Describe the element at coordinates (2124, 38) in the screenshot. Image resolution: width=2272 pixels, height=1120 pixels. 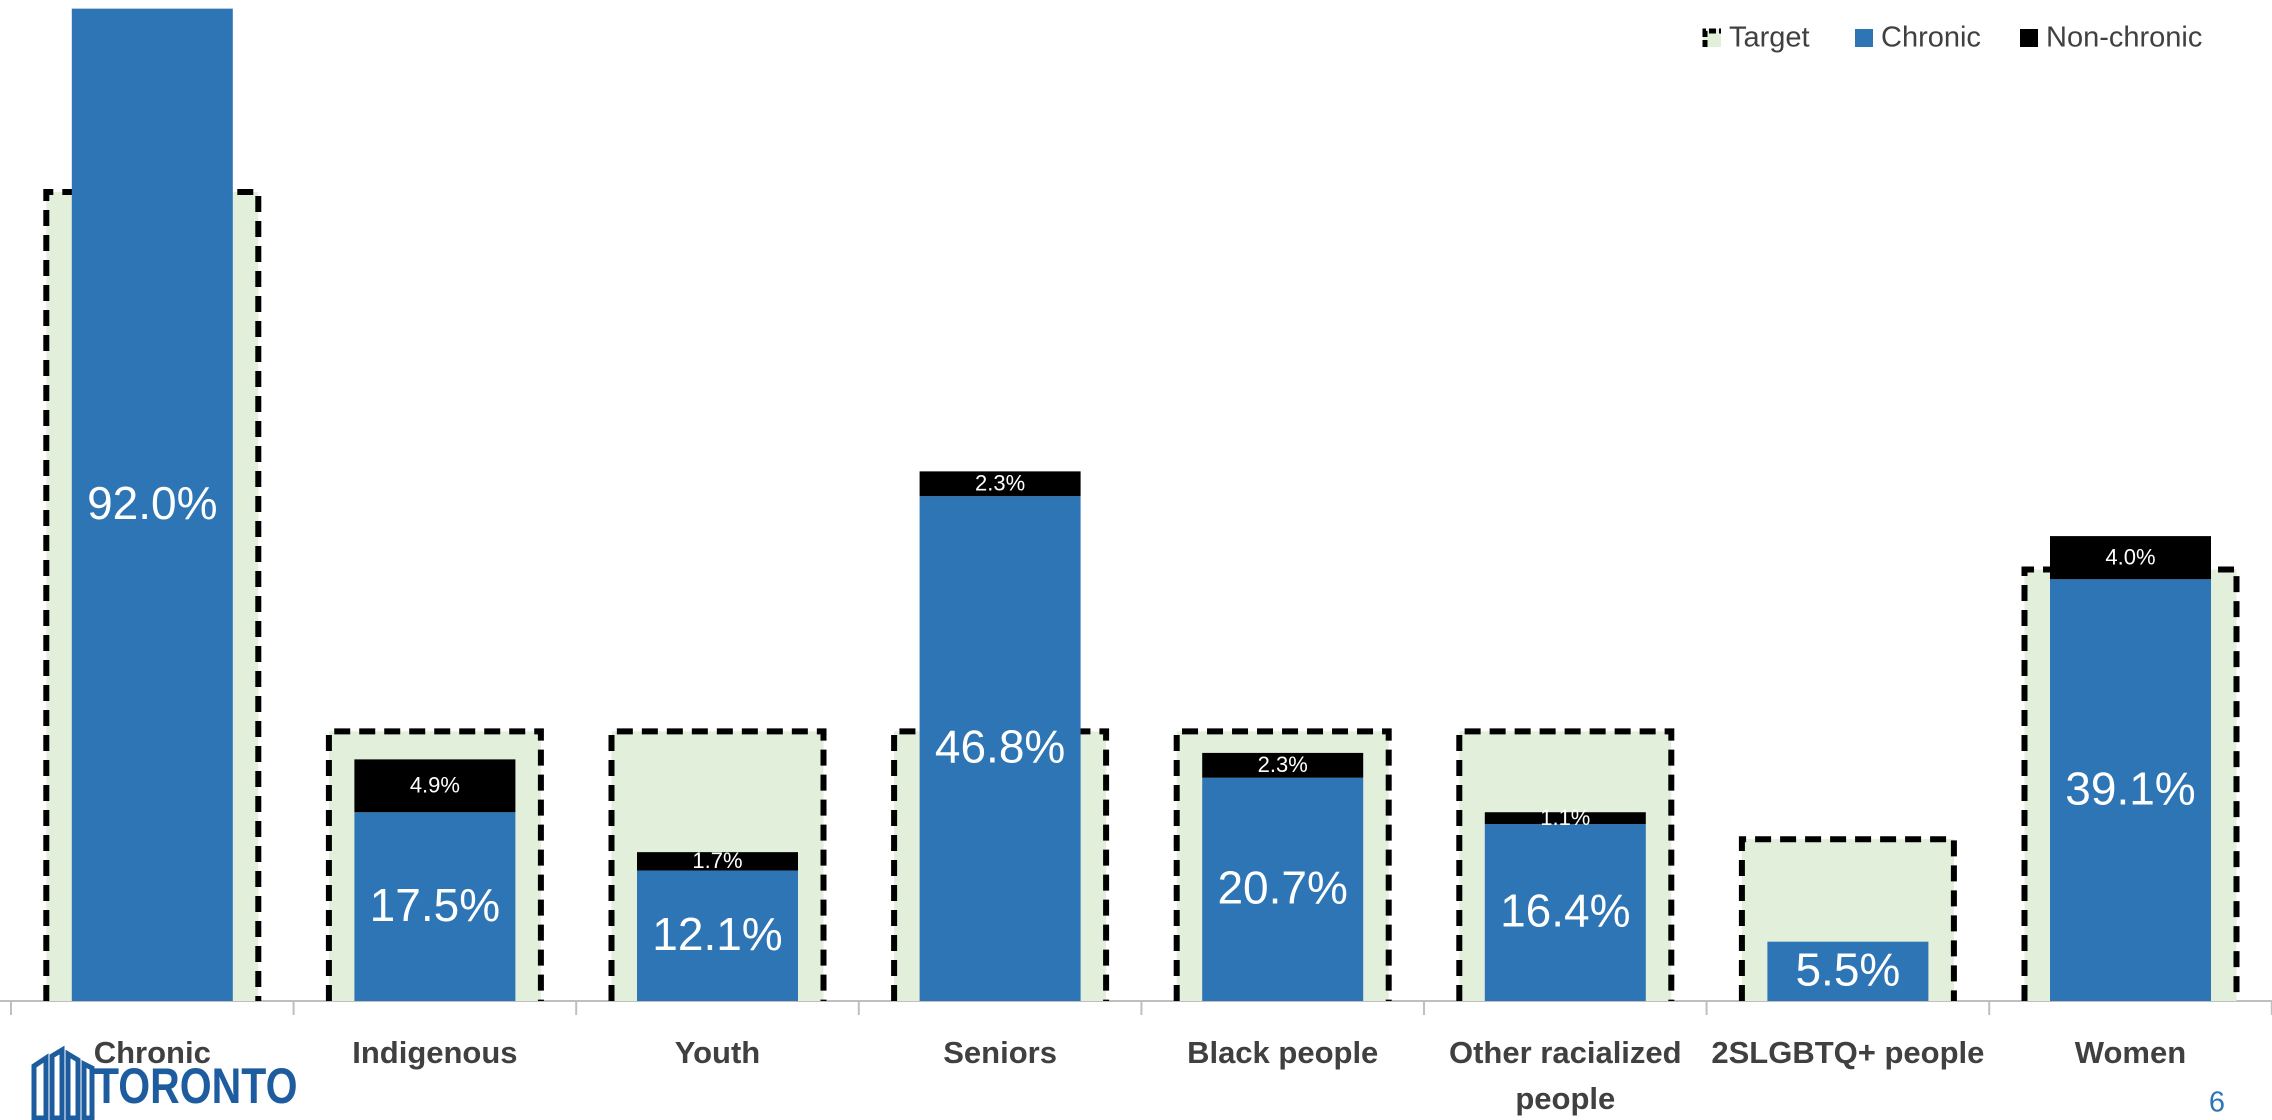
I see `legend-label: Non-chronic` at that location.